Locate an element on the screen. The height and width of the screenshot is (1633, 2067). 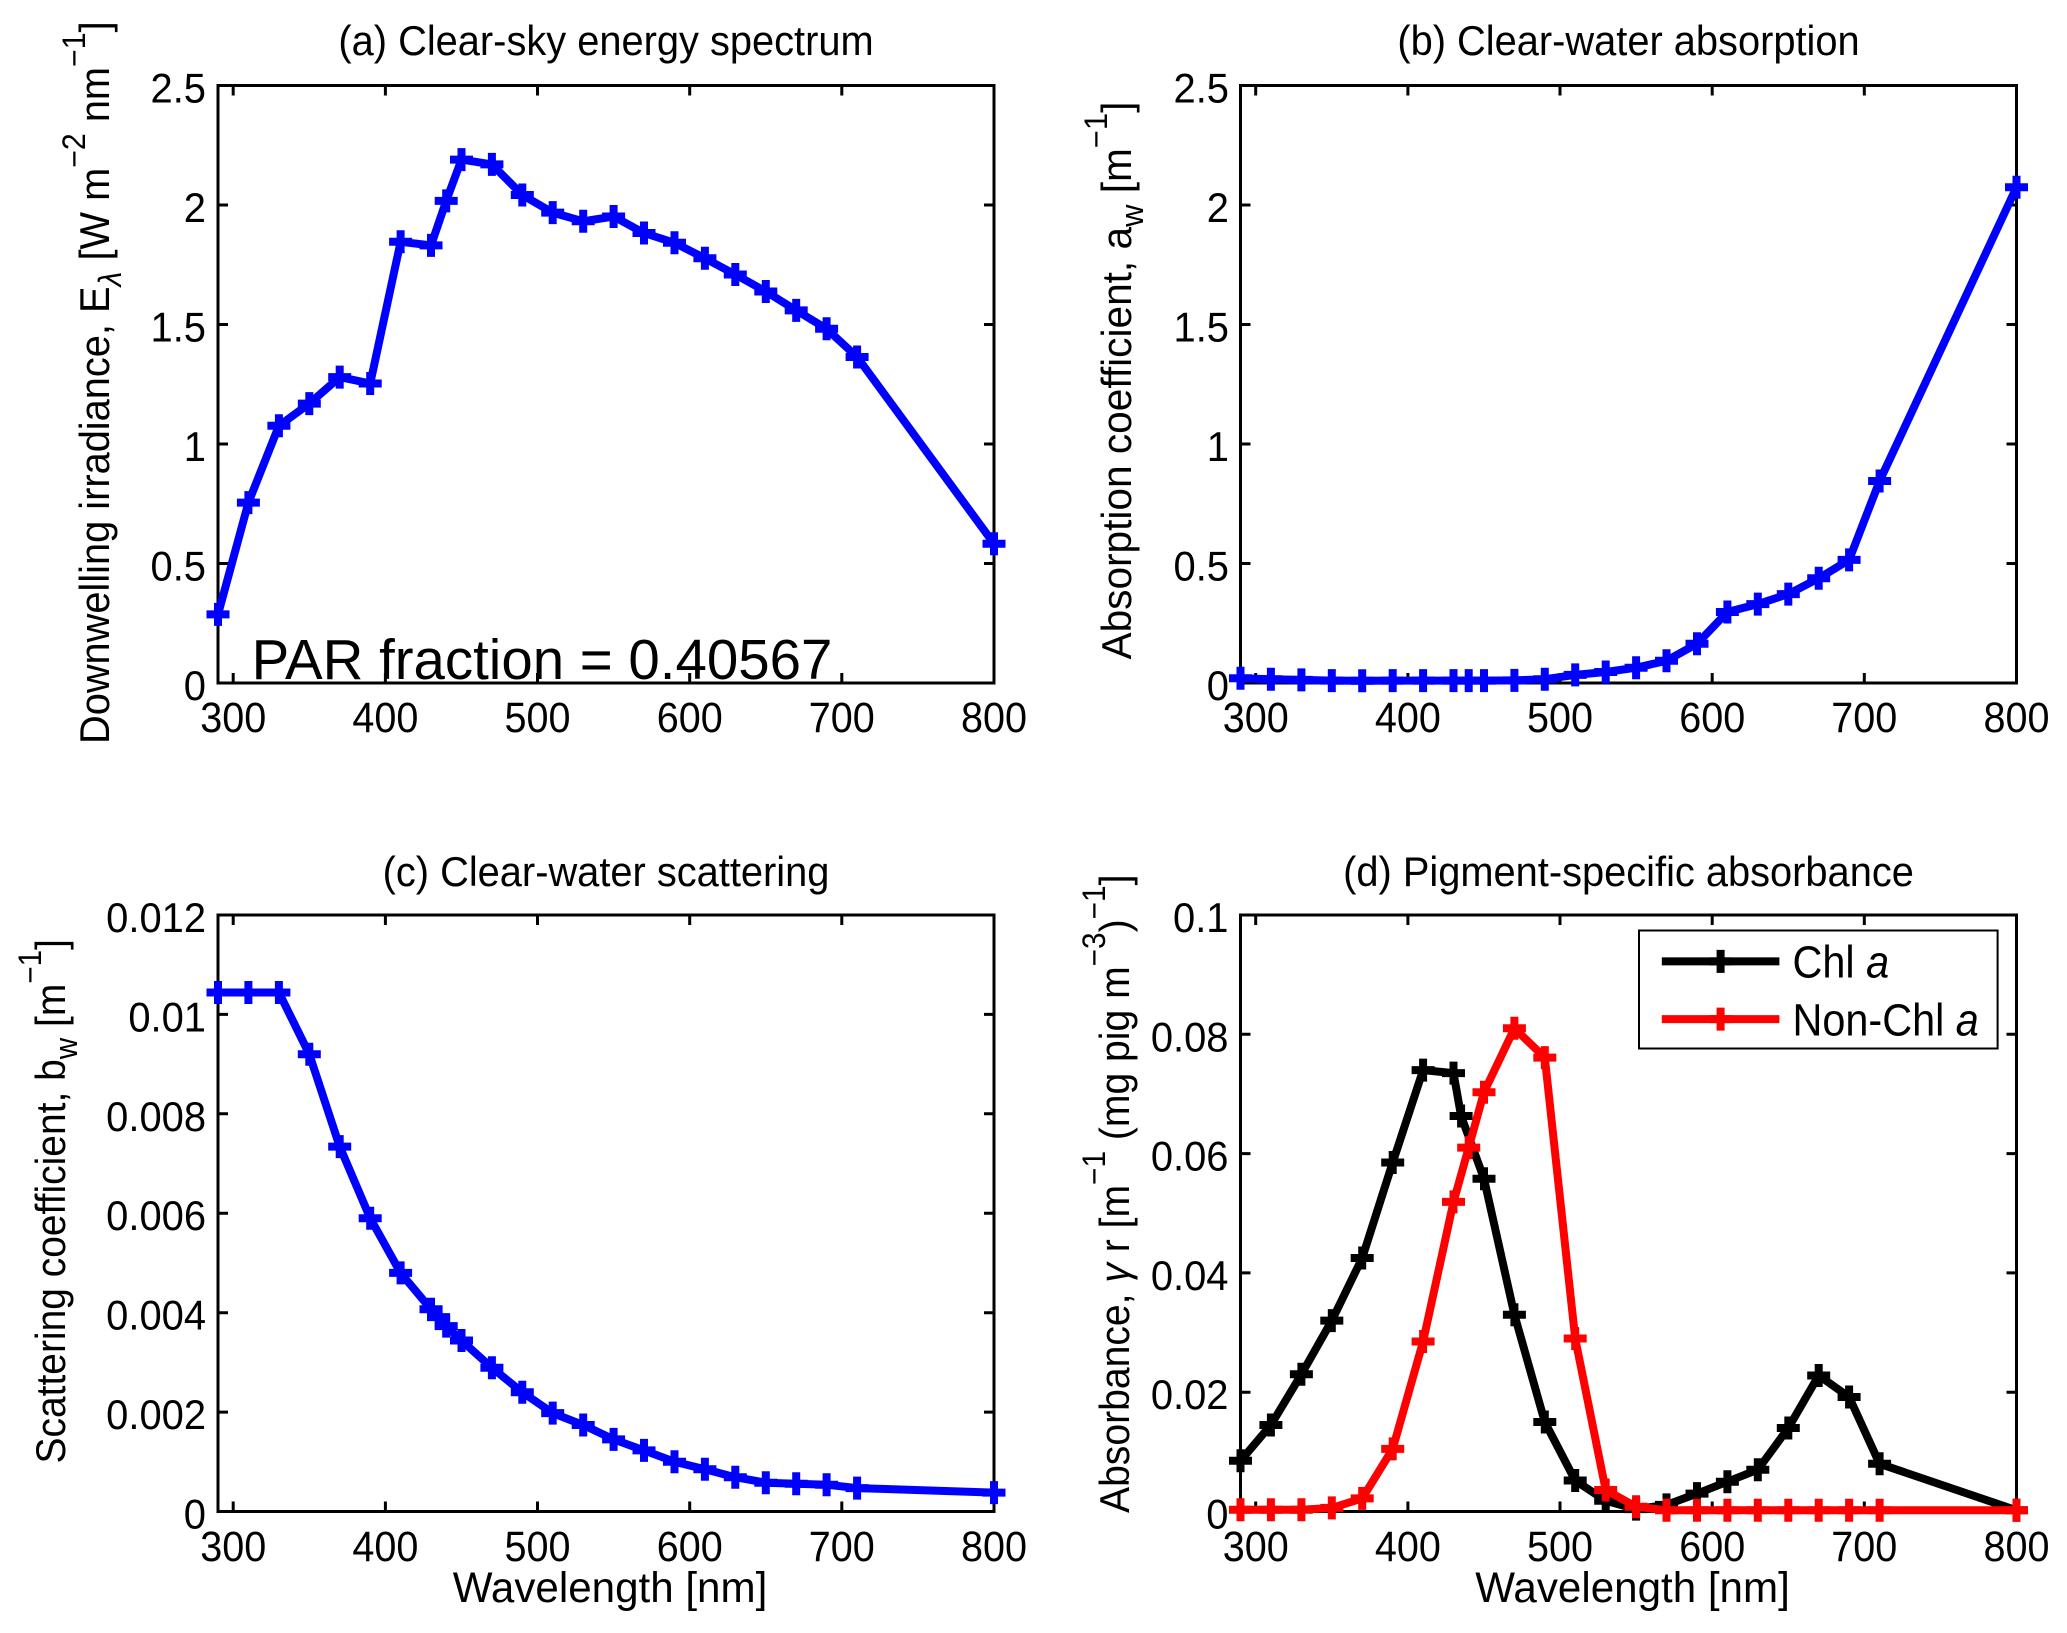
svg-text: 0.002 is located at coordinates (156, 1414).